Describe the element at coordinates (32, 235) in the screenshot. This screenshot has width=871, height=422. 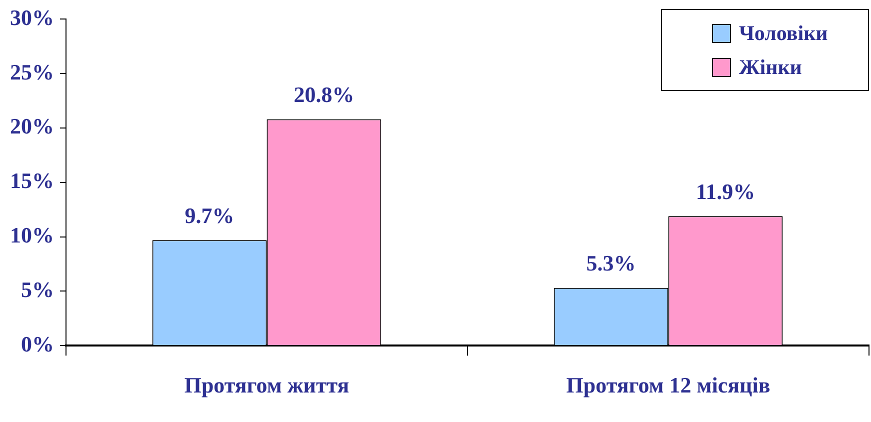
I see `y-tick-label: 10%` at that location.